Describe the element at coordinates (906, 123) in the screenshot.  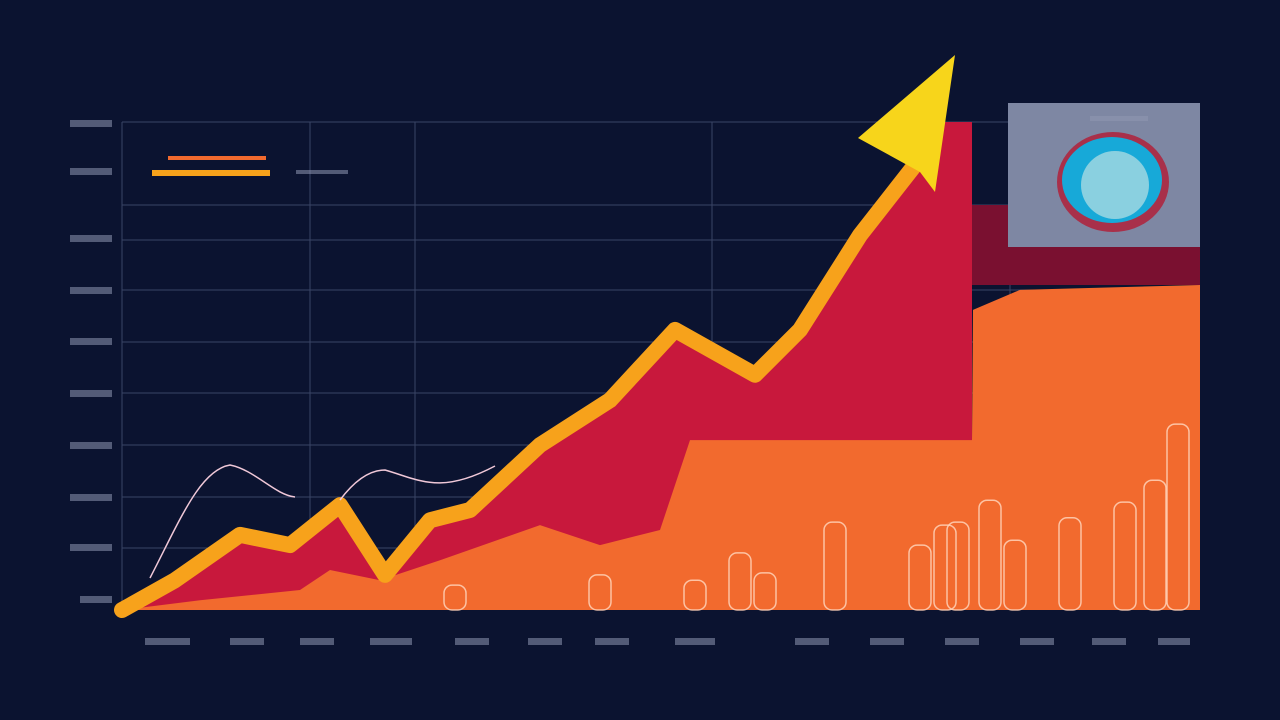
I see `arrow-head` at that location.